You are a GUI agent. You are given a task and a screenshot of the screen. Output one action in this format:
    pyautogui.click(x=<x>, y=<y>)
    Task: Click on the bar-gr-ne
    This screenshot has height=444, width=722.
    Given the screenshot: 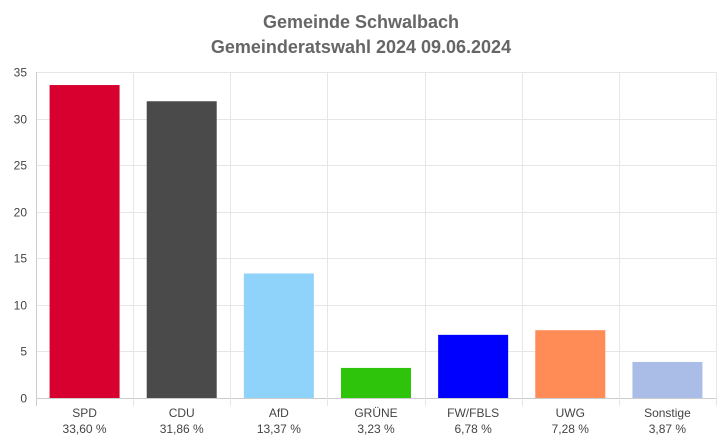 What is the action you would take?
    pyautogui.click(x=376, y=382)
    